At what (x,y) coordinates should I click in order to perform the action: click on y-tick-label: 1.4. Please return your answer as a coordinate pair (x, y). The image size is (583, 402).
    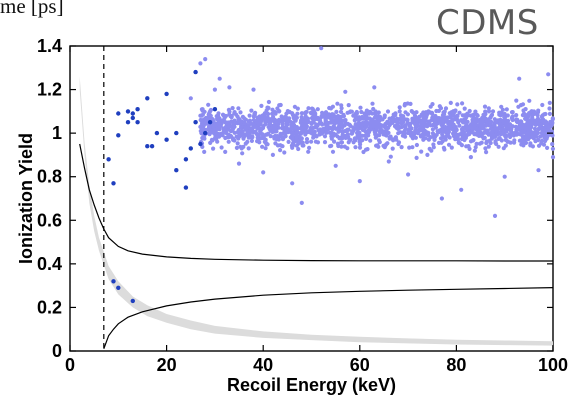
    Looking at the image, I should click on (49, 46).